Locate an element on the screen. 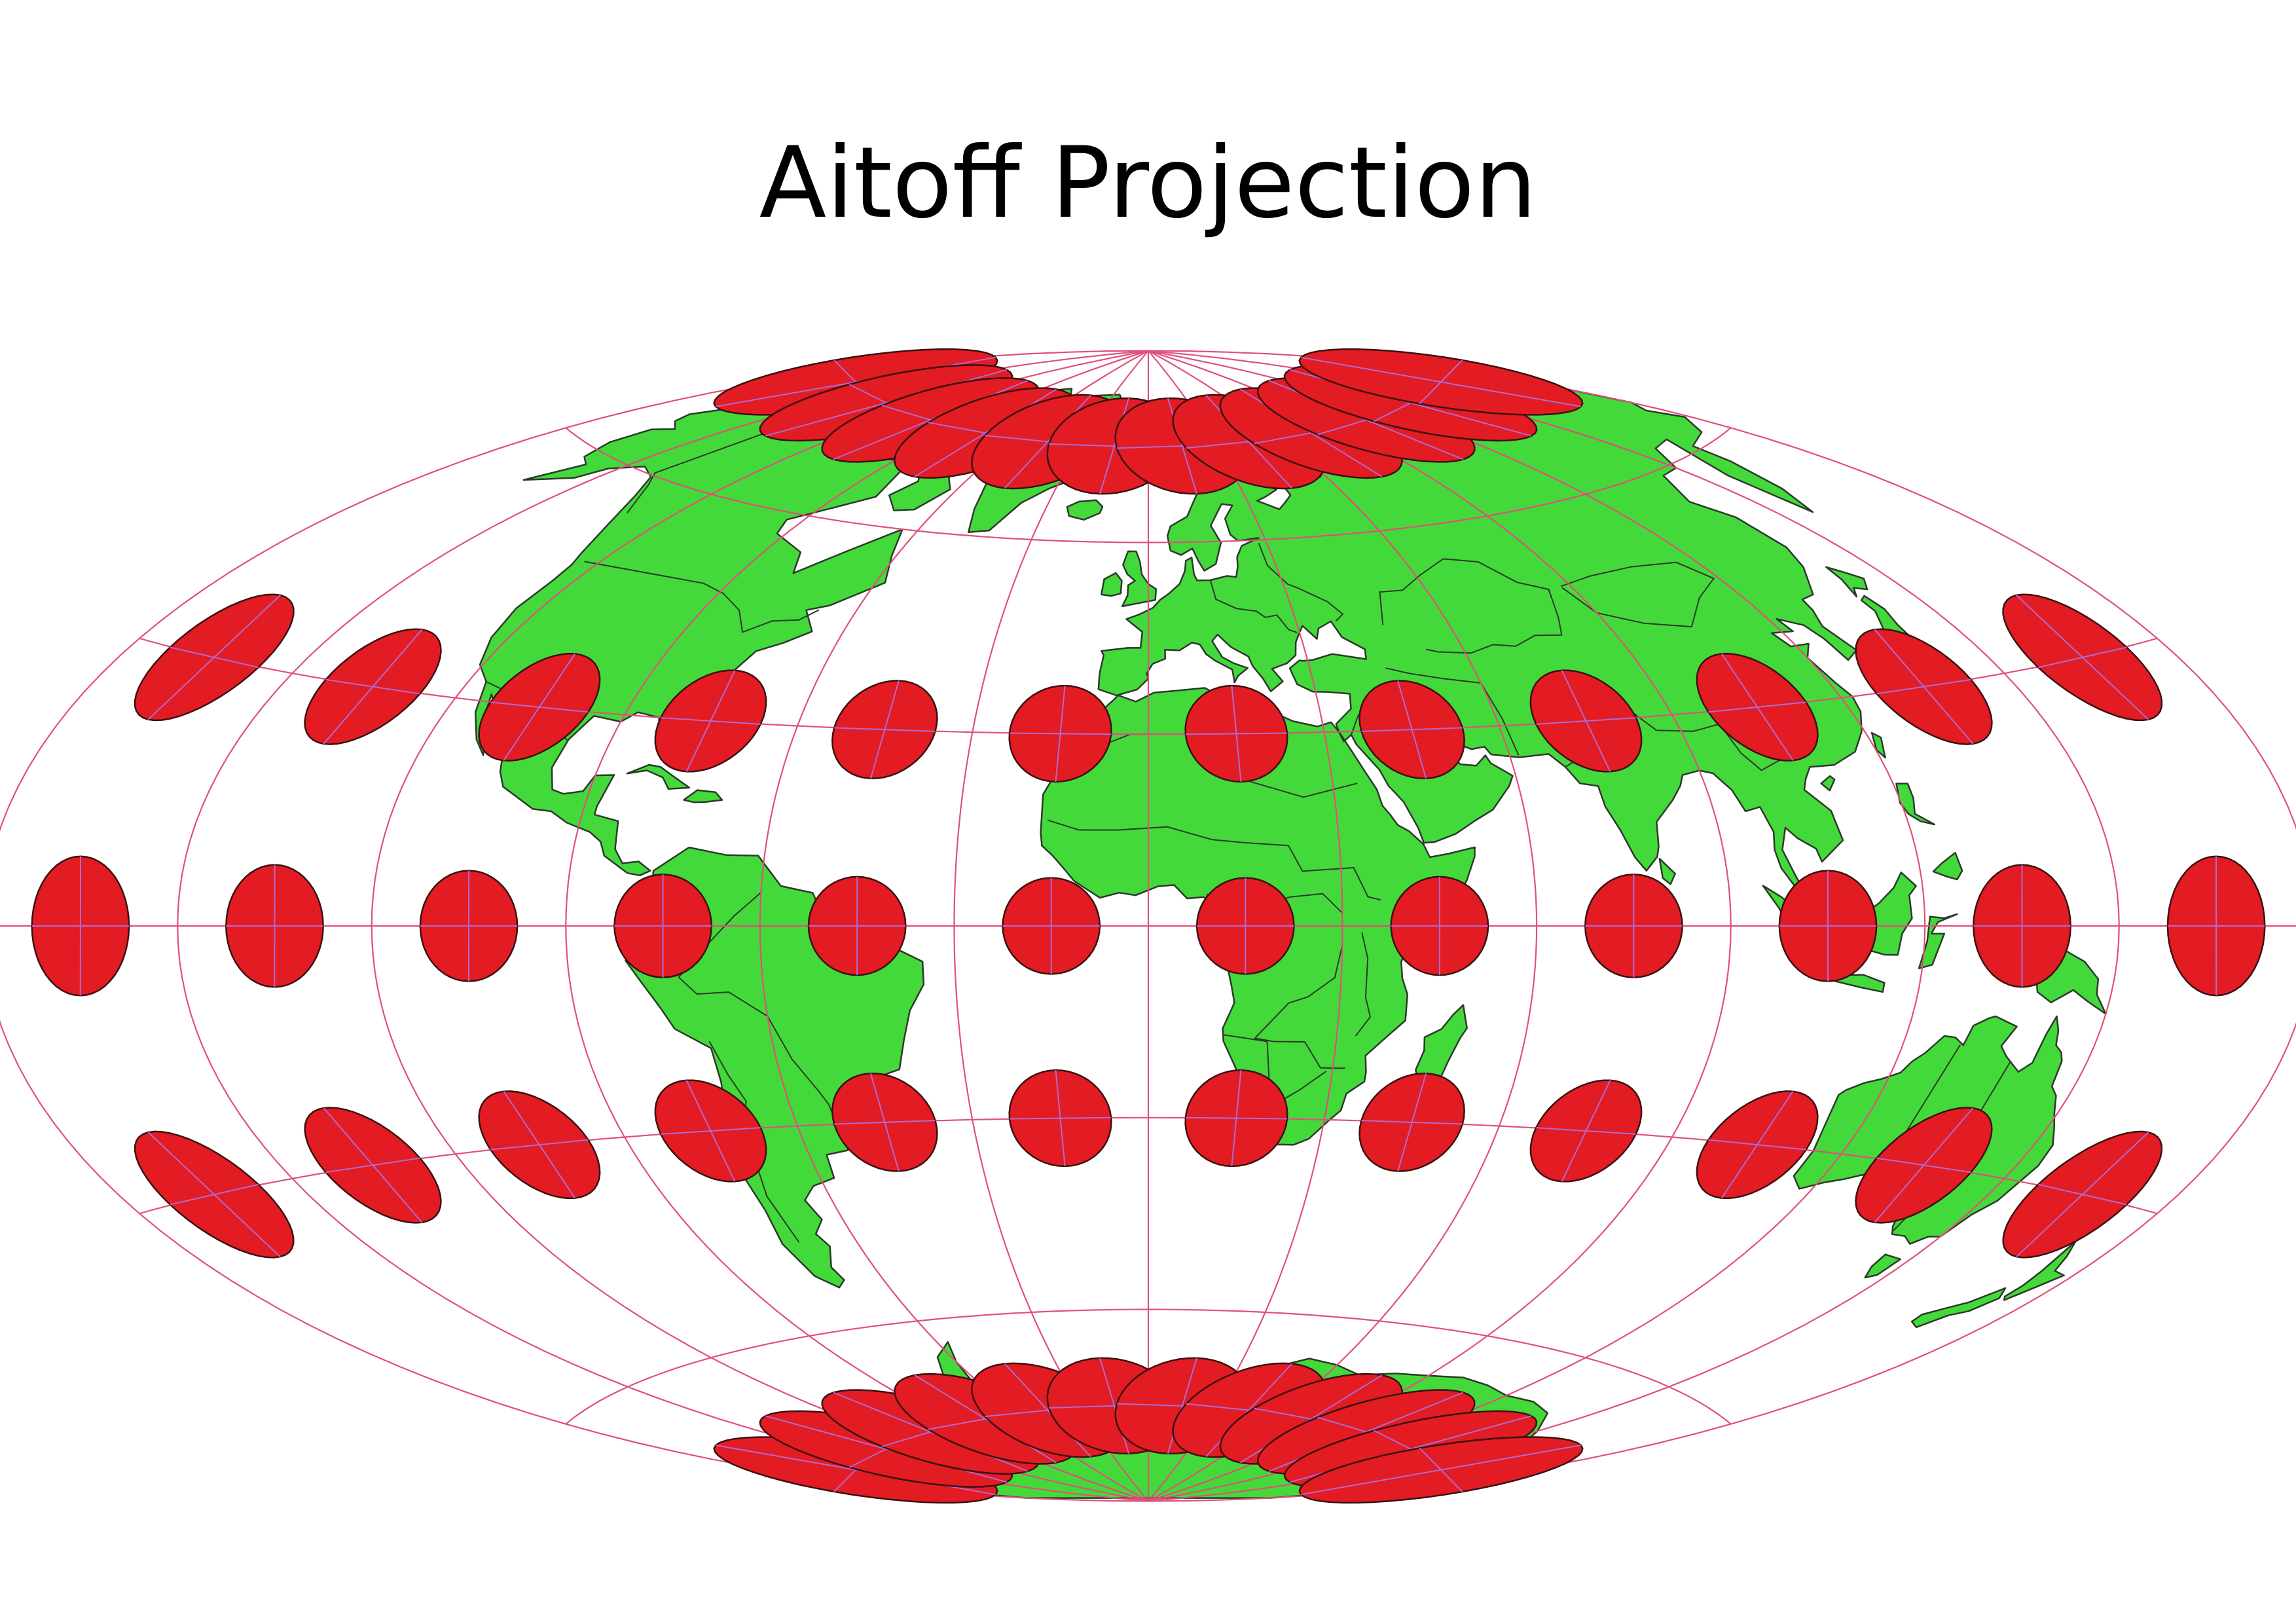 The width and height of the screenshot is (2296, 1624). land-north-america is located at coordinates (692, 639).